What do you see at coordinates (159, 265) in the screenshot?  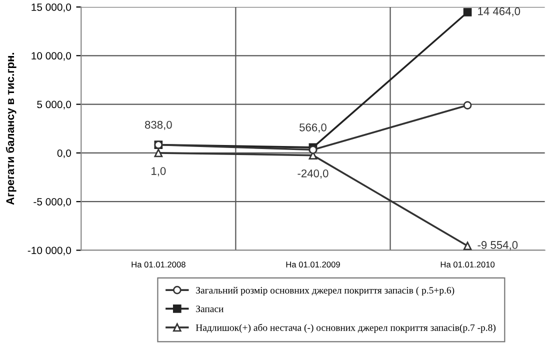 I see `x-tick-label: На 01.01.2008` at bounding box center [159, 265].